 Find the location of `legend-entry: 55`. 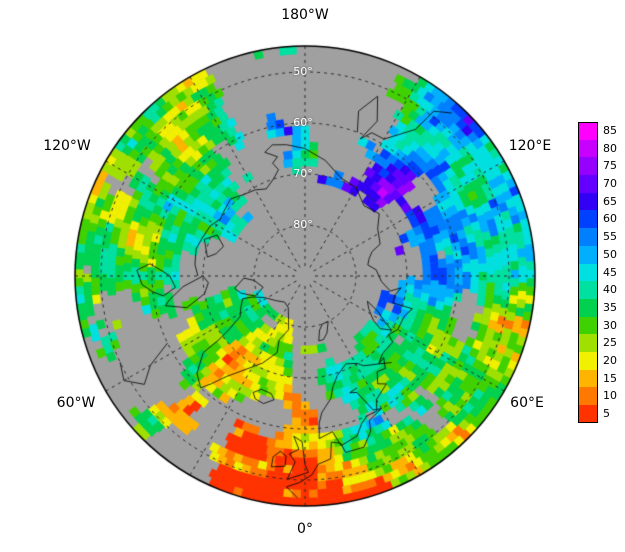

legend-entry: 55 is located at coordinates (597, 237).